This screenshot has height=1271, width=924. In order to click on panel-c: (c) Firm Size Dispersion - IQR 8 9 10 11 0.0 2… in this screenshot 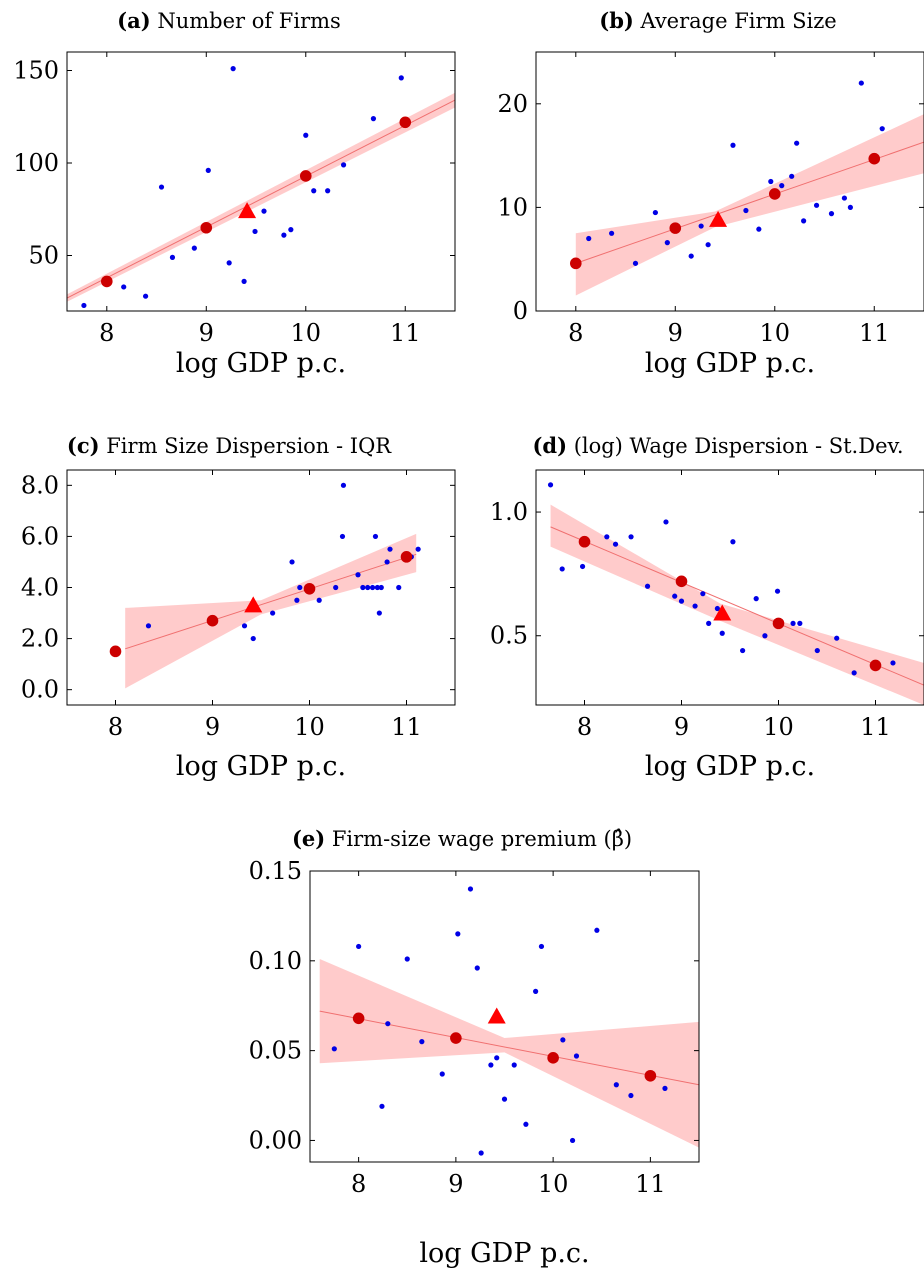, I will do `click(238, 607)`.